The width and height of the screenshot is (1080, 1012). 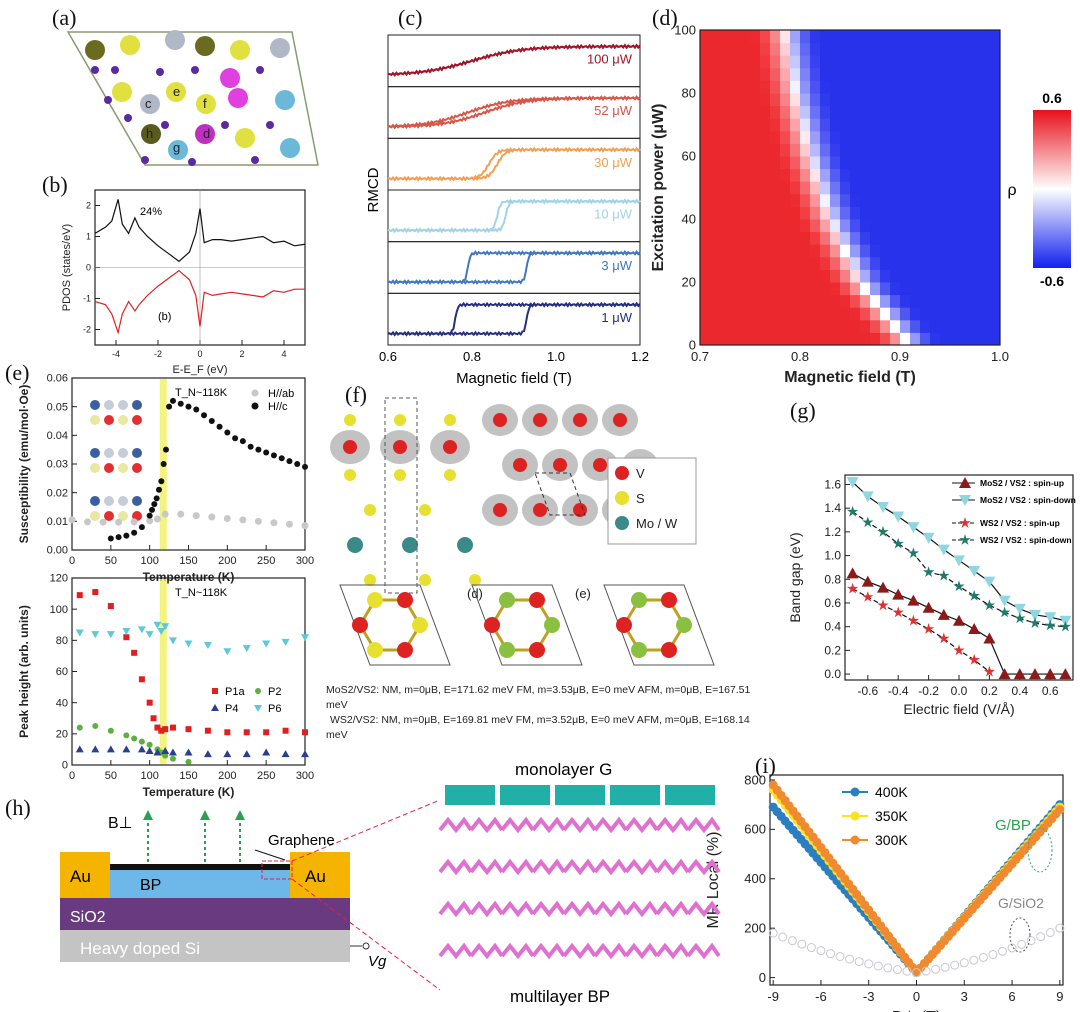 What do you see at coordinates (149, 561) in the screenshot?
I see `x-tick-label: 100` at bounding box center [149, 561].